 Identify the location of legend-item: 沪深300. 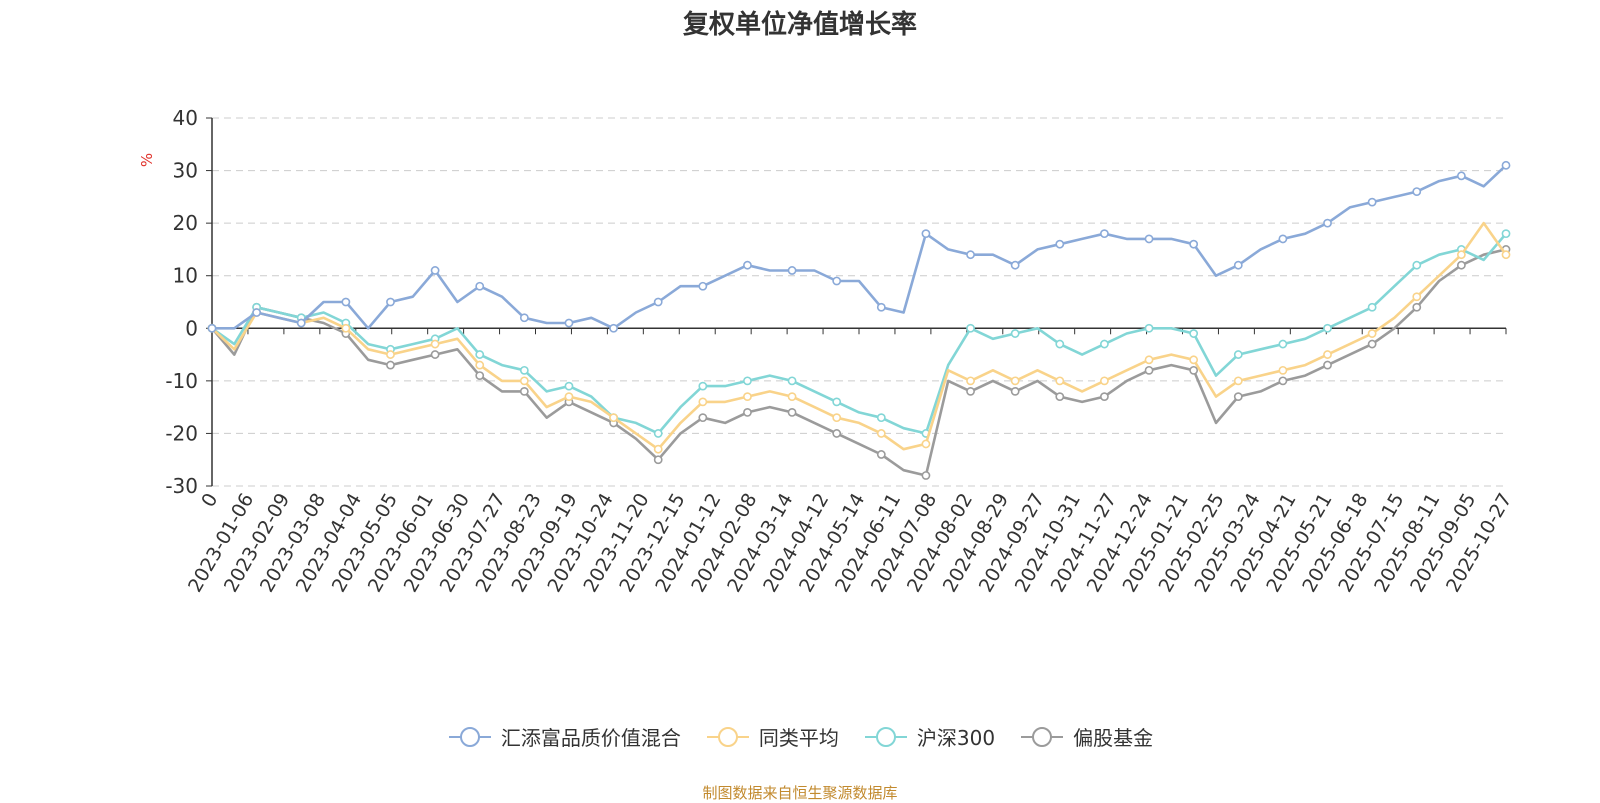
(929, 736).